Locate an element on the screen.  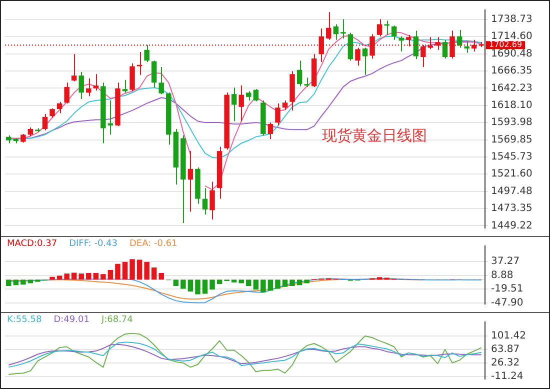
y-tick-label: 1449.22 is located at coordinates (511, 226).